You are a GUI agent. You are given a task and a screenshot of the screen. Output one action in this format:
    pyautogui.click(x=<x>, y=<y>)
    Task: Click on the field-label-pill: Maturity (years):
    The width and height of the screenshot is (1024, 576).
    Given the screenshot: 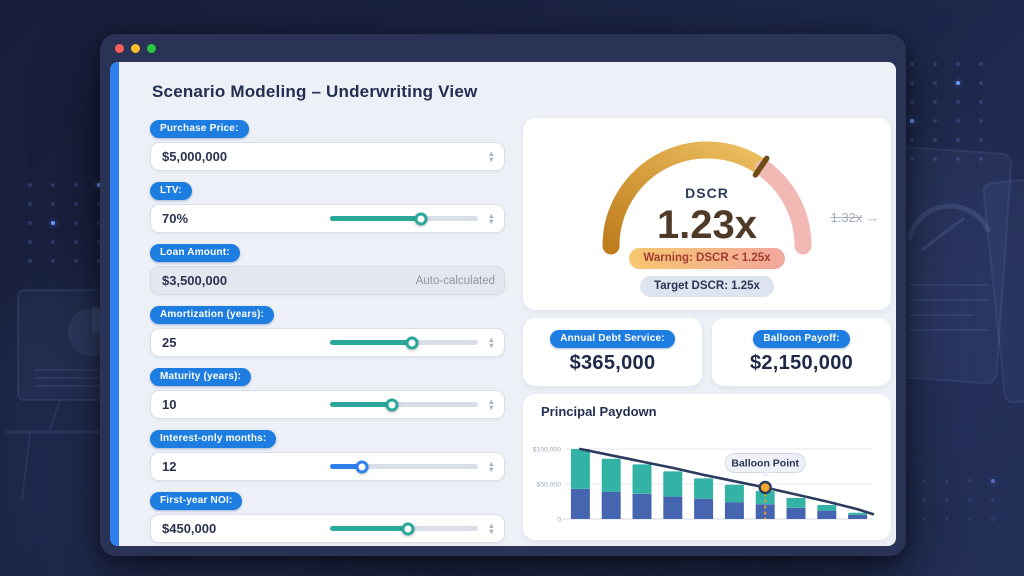 What is the action you would take?
    pyautogui.click(x=201, y=377)
    